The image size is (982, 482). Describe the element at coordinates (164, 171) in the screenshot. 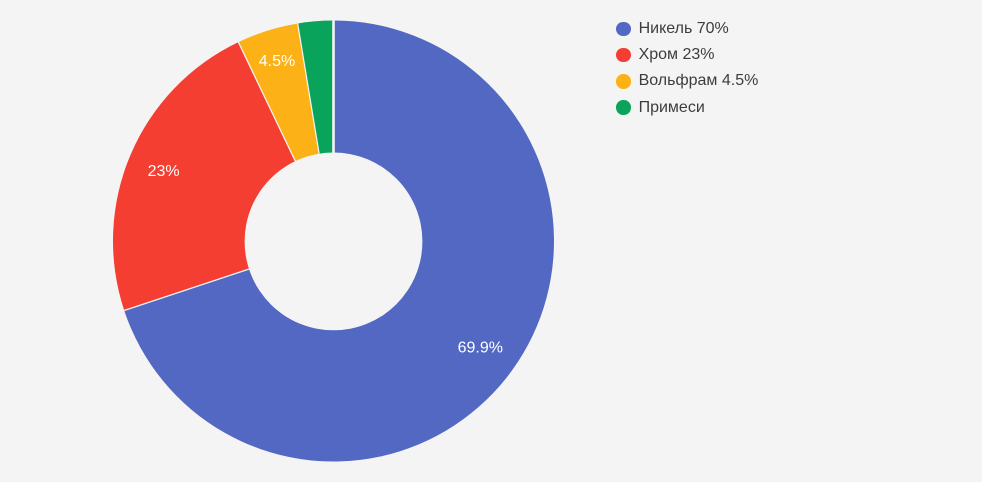

I see `svg-text: 23%` at that location.